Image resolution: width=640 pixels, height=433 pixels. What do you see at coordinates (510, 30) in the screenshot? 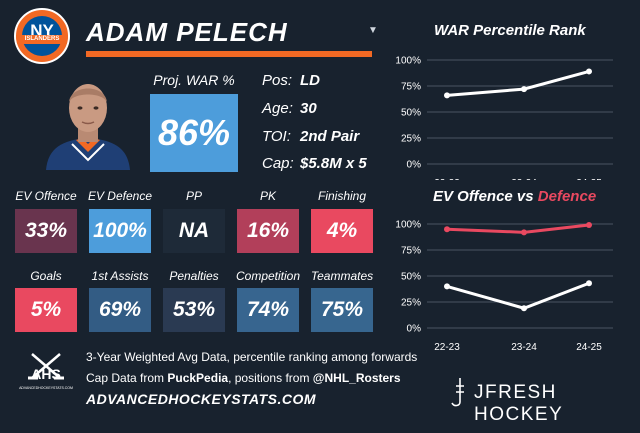
I see `chart-title-war: WAR Percentile Rank` at bounding box center [510, 30].